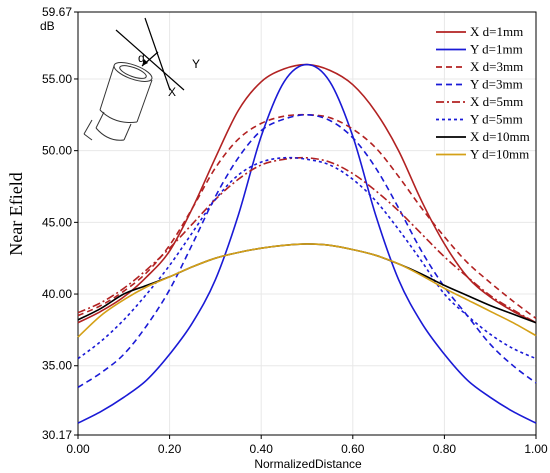 This screenshot has height=473, width=550. What do you see at coordinates (57, 366) in the screenshot?
I see `y-tick-label: 35.00` at bounding box center [57, 366].